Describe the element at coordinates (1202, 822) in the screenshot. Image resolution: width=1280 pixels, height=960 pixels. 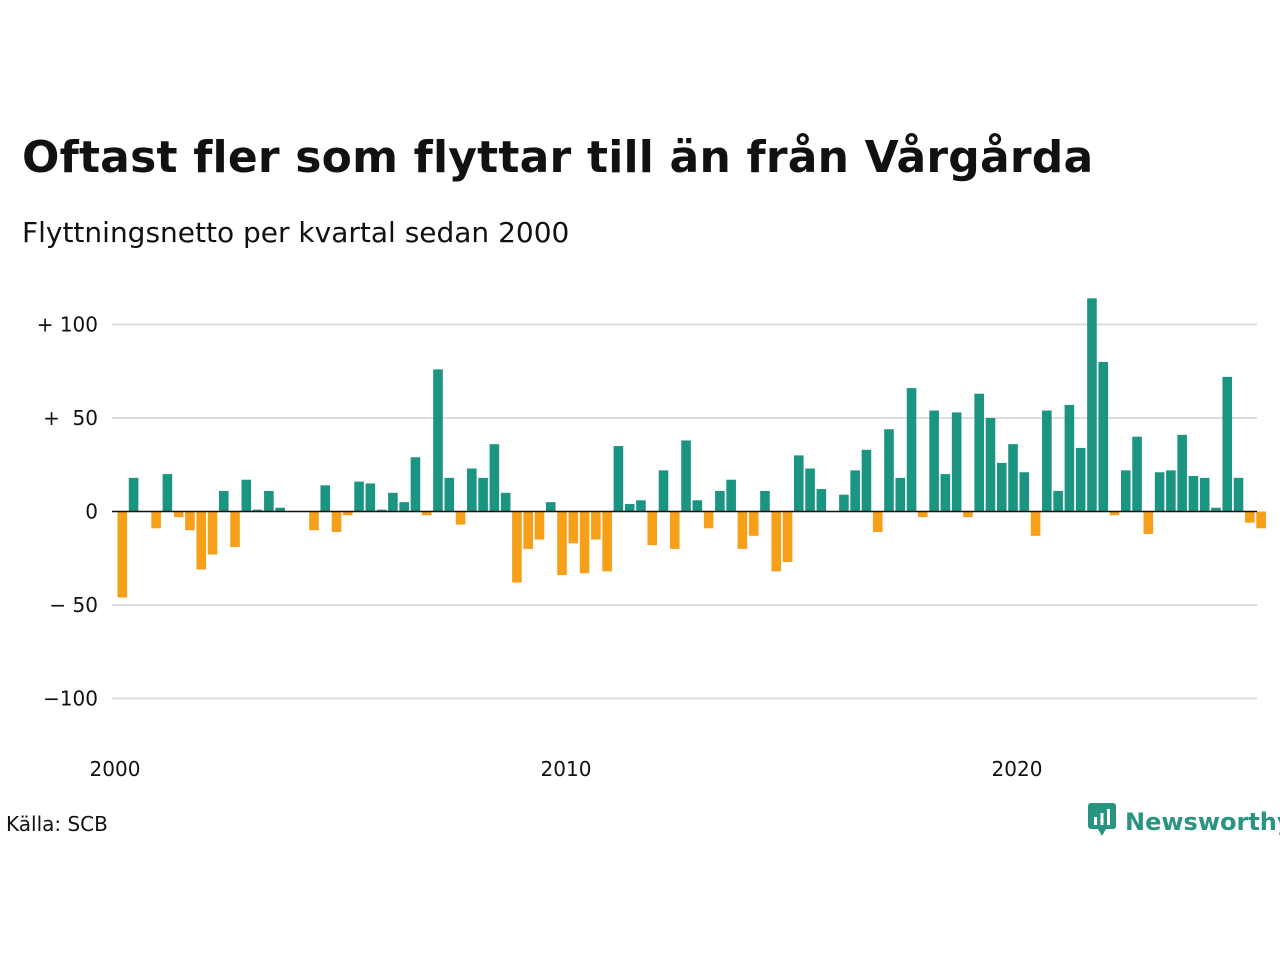
I see `brand-name: Newsworthy` at that location.